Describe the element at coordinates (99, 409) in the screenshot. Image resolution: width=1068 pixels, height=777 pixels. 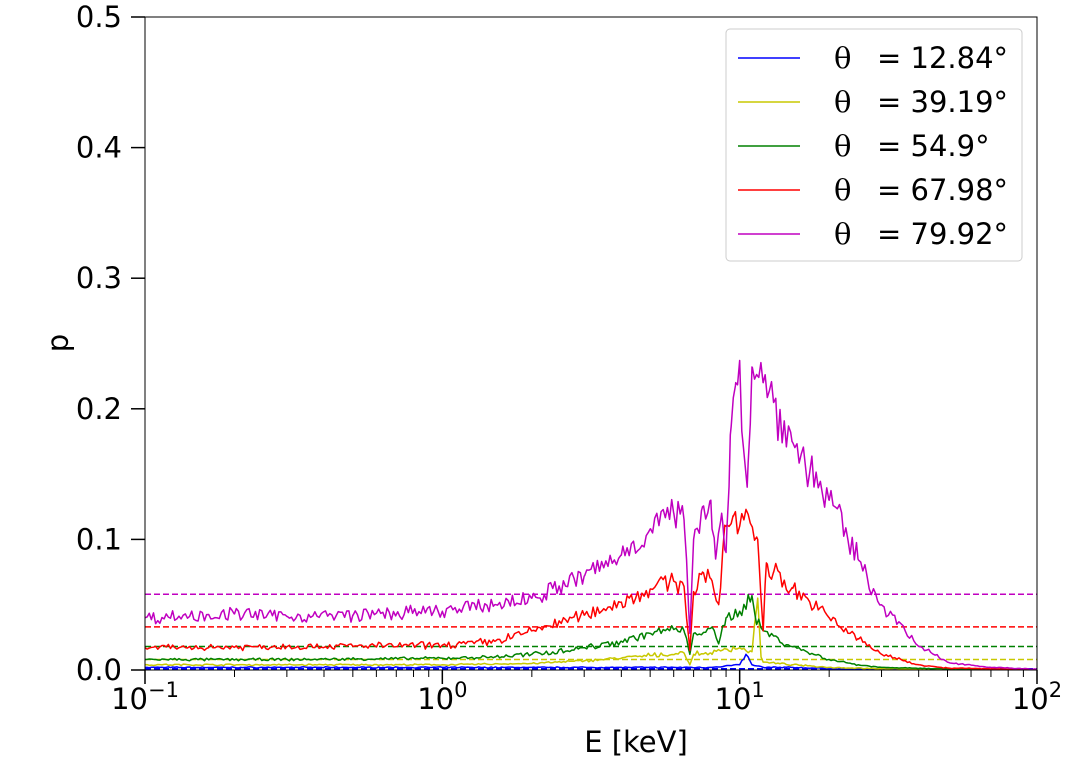
I see `y-tick-label: 0.2` at that location.